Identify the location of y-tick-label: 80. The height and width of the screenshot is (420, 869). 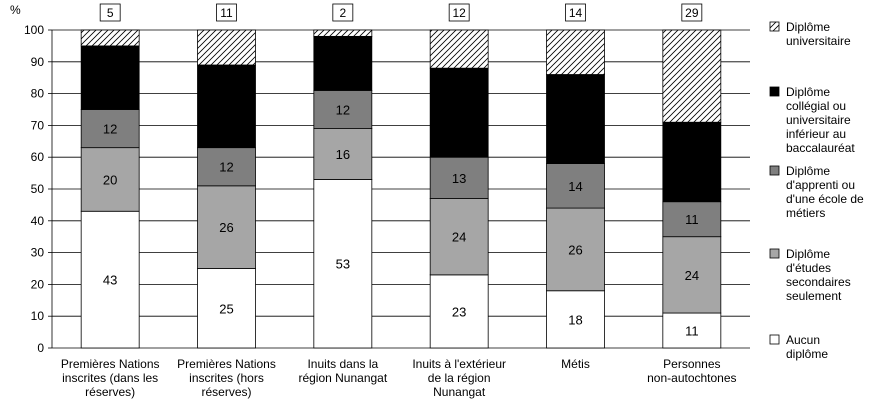
(38, 94).